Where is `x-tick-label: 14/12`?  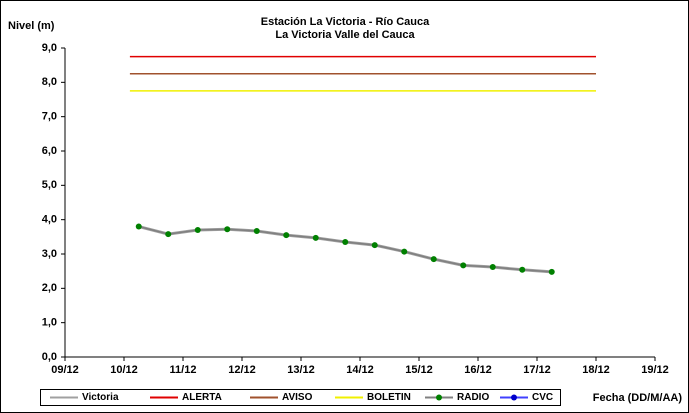 x-tick-label: 14/12 is located at coordinates (360, 370).